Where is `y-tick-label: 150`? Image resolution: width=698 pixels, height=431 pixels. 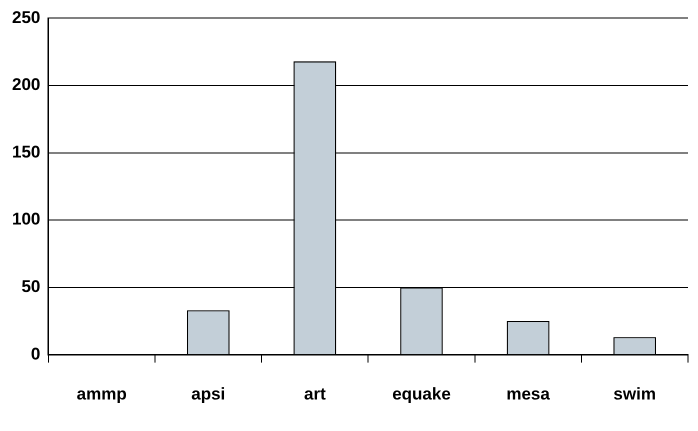 y-tick-label: 150 is located at coordinates (26, 152).